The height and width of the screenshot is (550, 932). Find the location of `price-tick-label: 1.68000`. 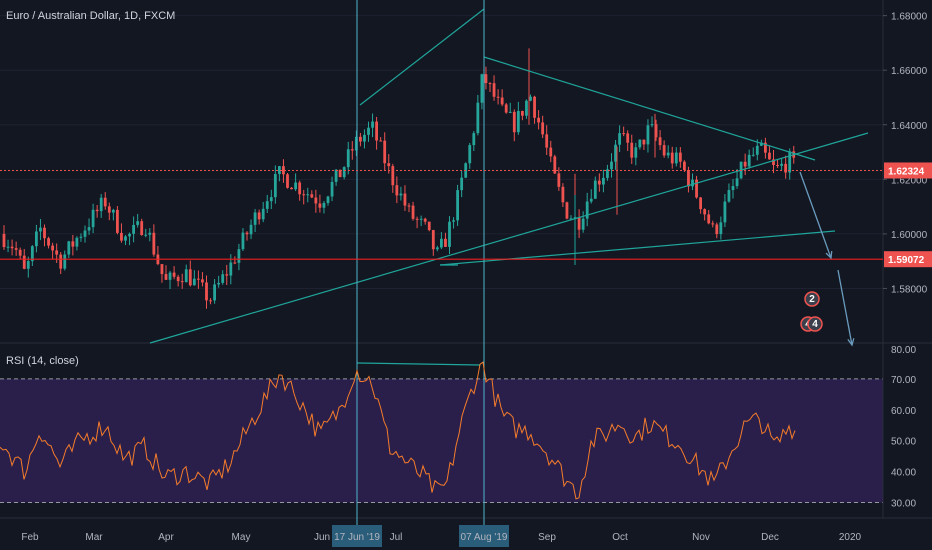

price-tick-label: 1.68000 is located at coordinates (909, 17).